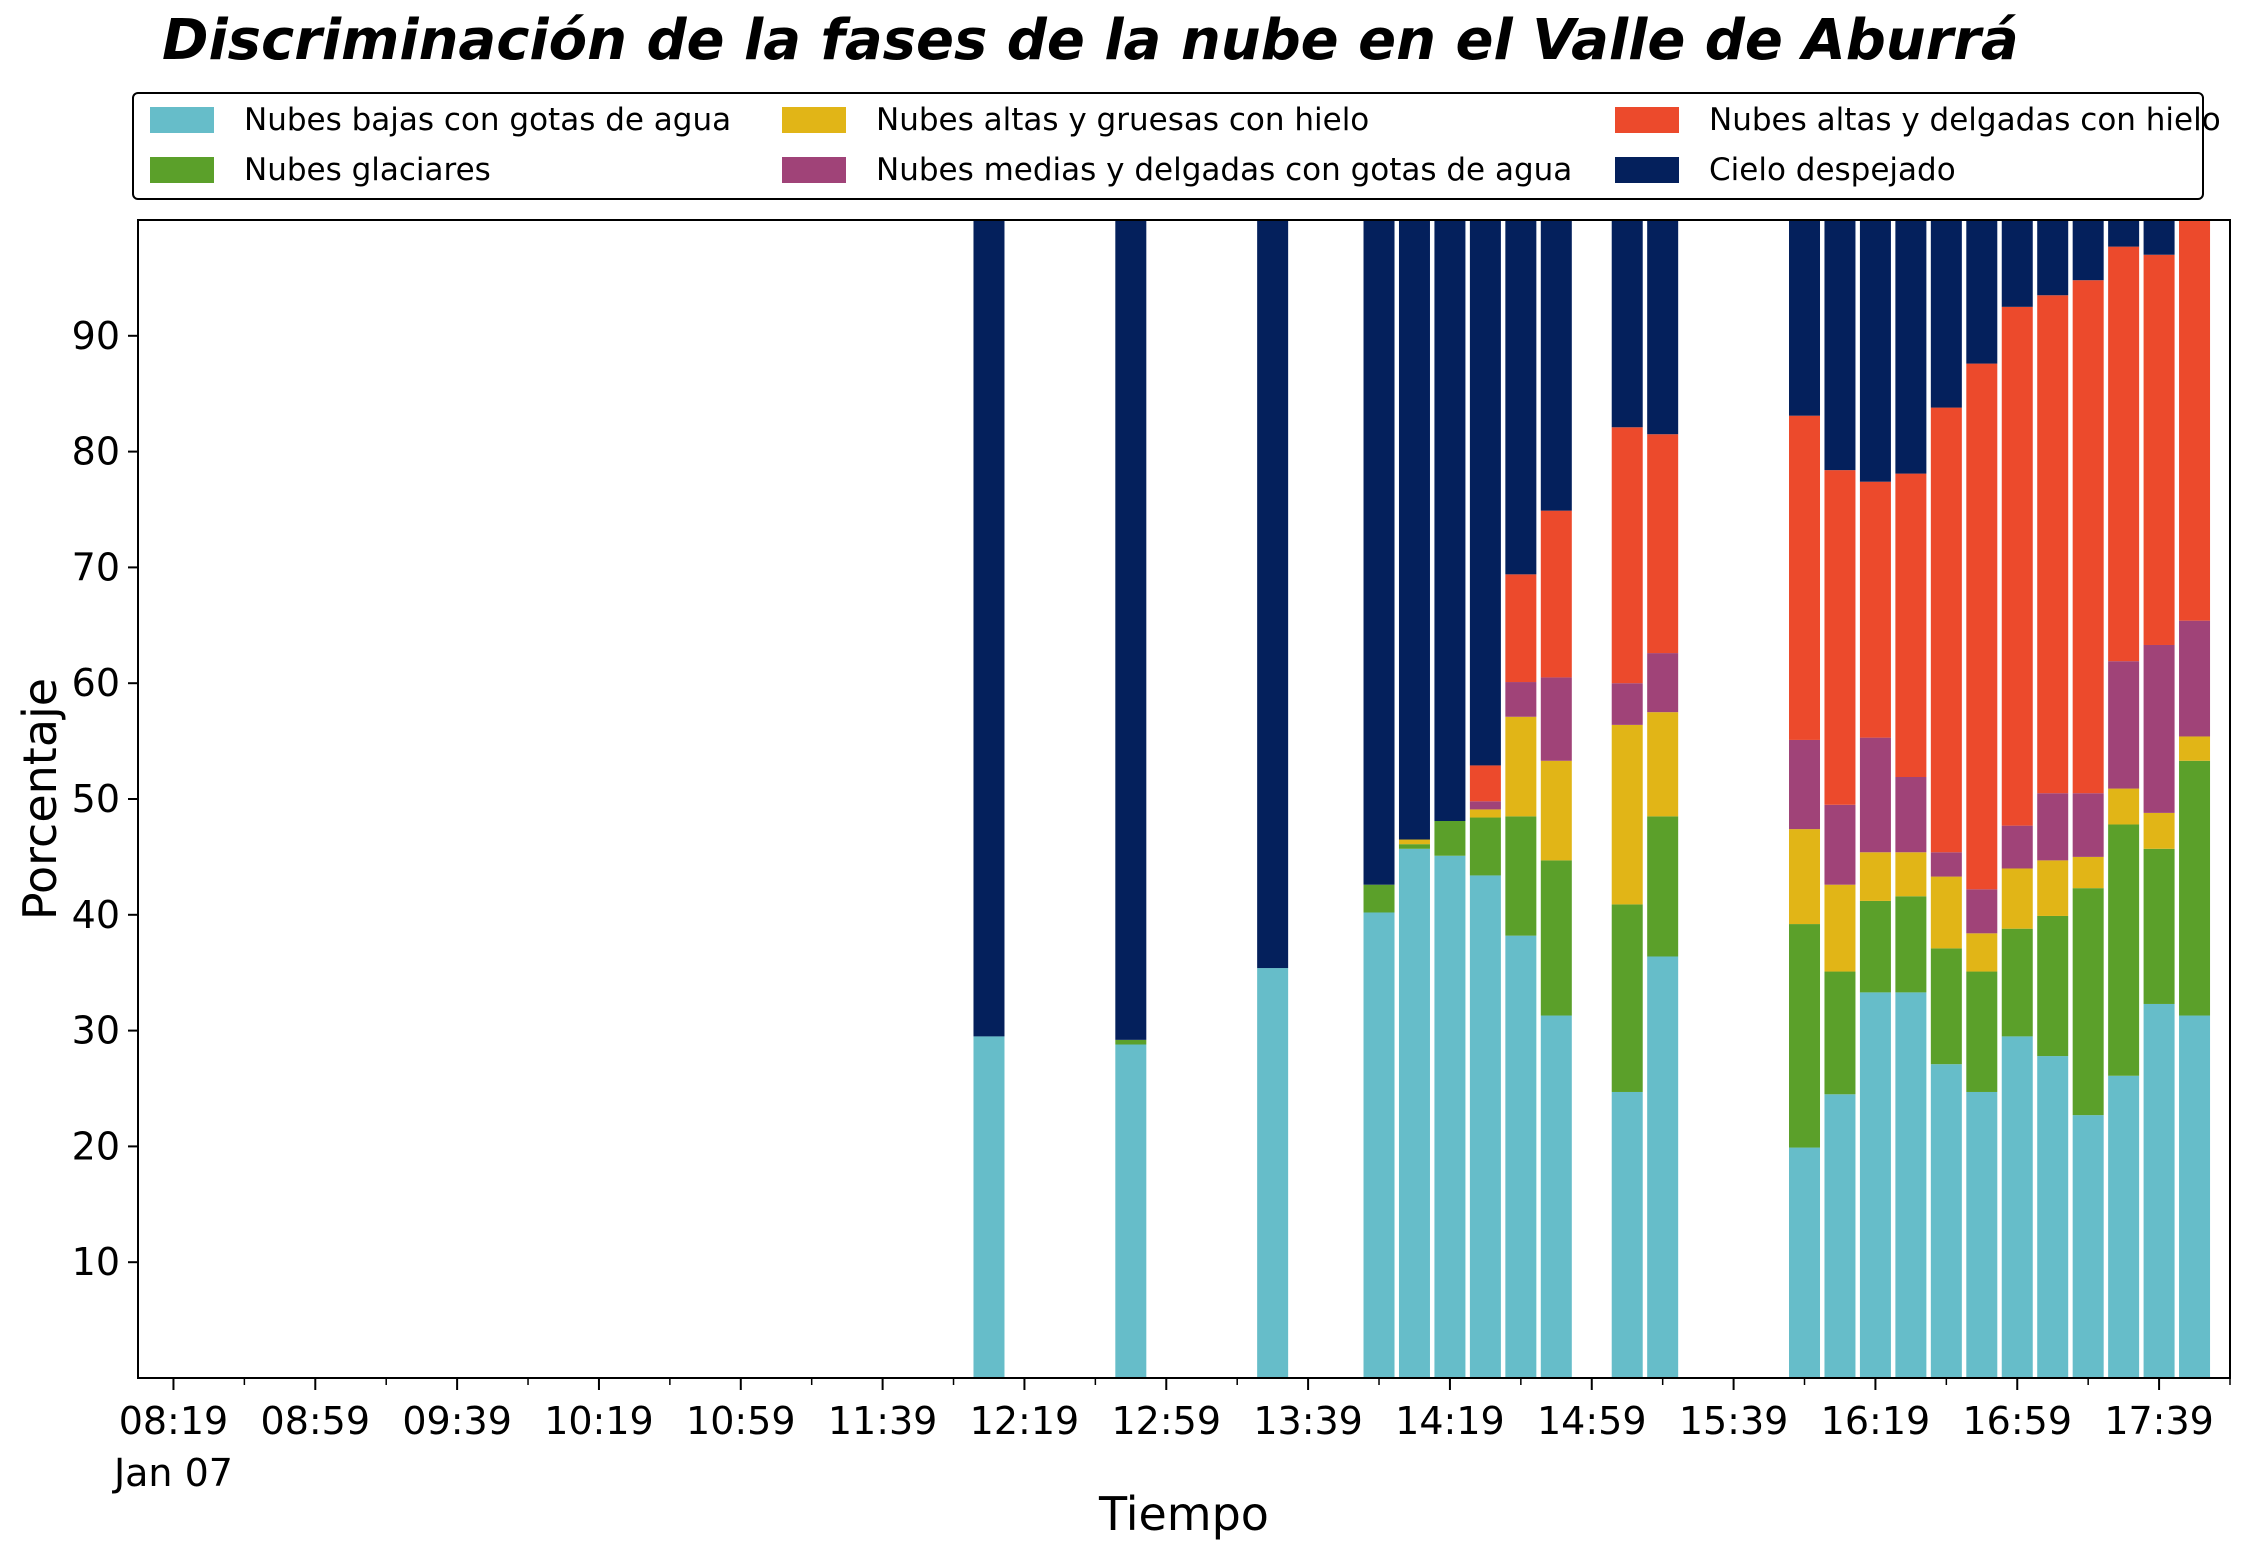 This screenshot has width=2244, height=1559. Describe the element at coordinates (316, 1421) in the screenshot. I see `x-tick-label: 08:59` at that location.